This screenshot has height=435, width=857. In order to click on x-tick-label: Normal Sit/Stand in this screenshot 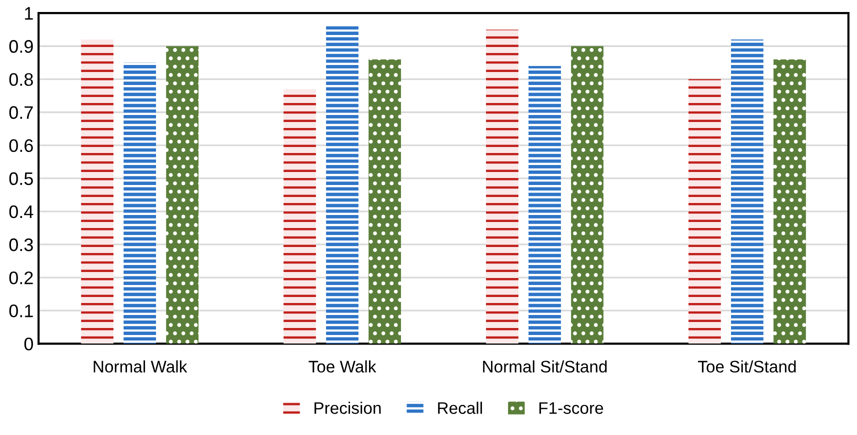, I will do `click(545, 366)`.